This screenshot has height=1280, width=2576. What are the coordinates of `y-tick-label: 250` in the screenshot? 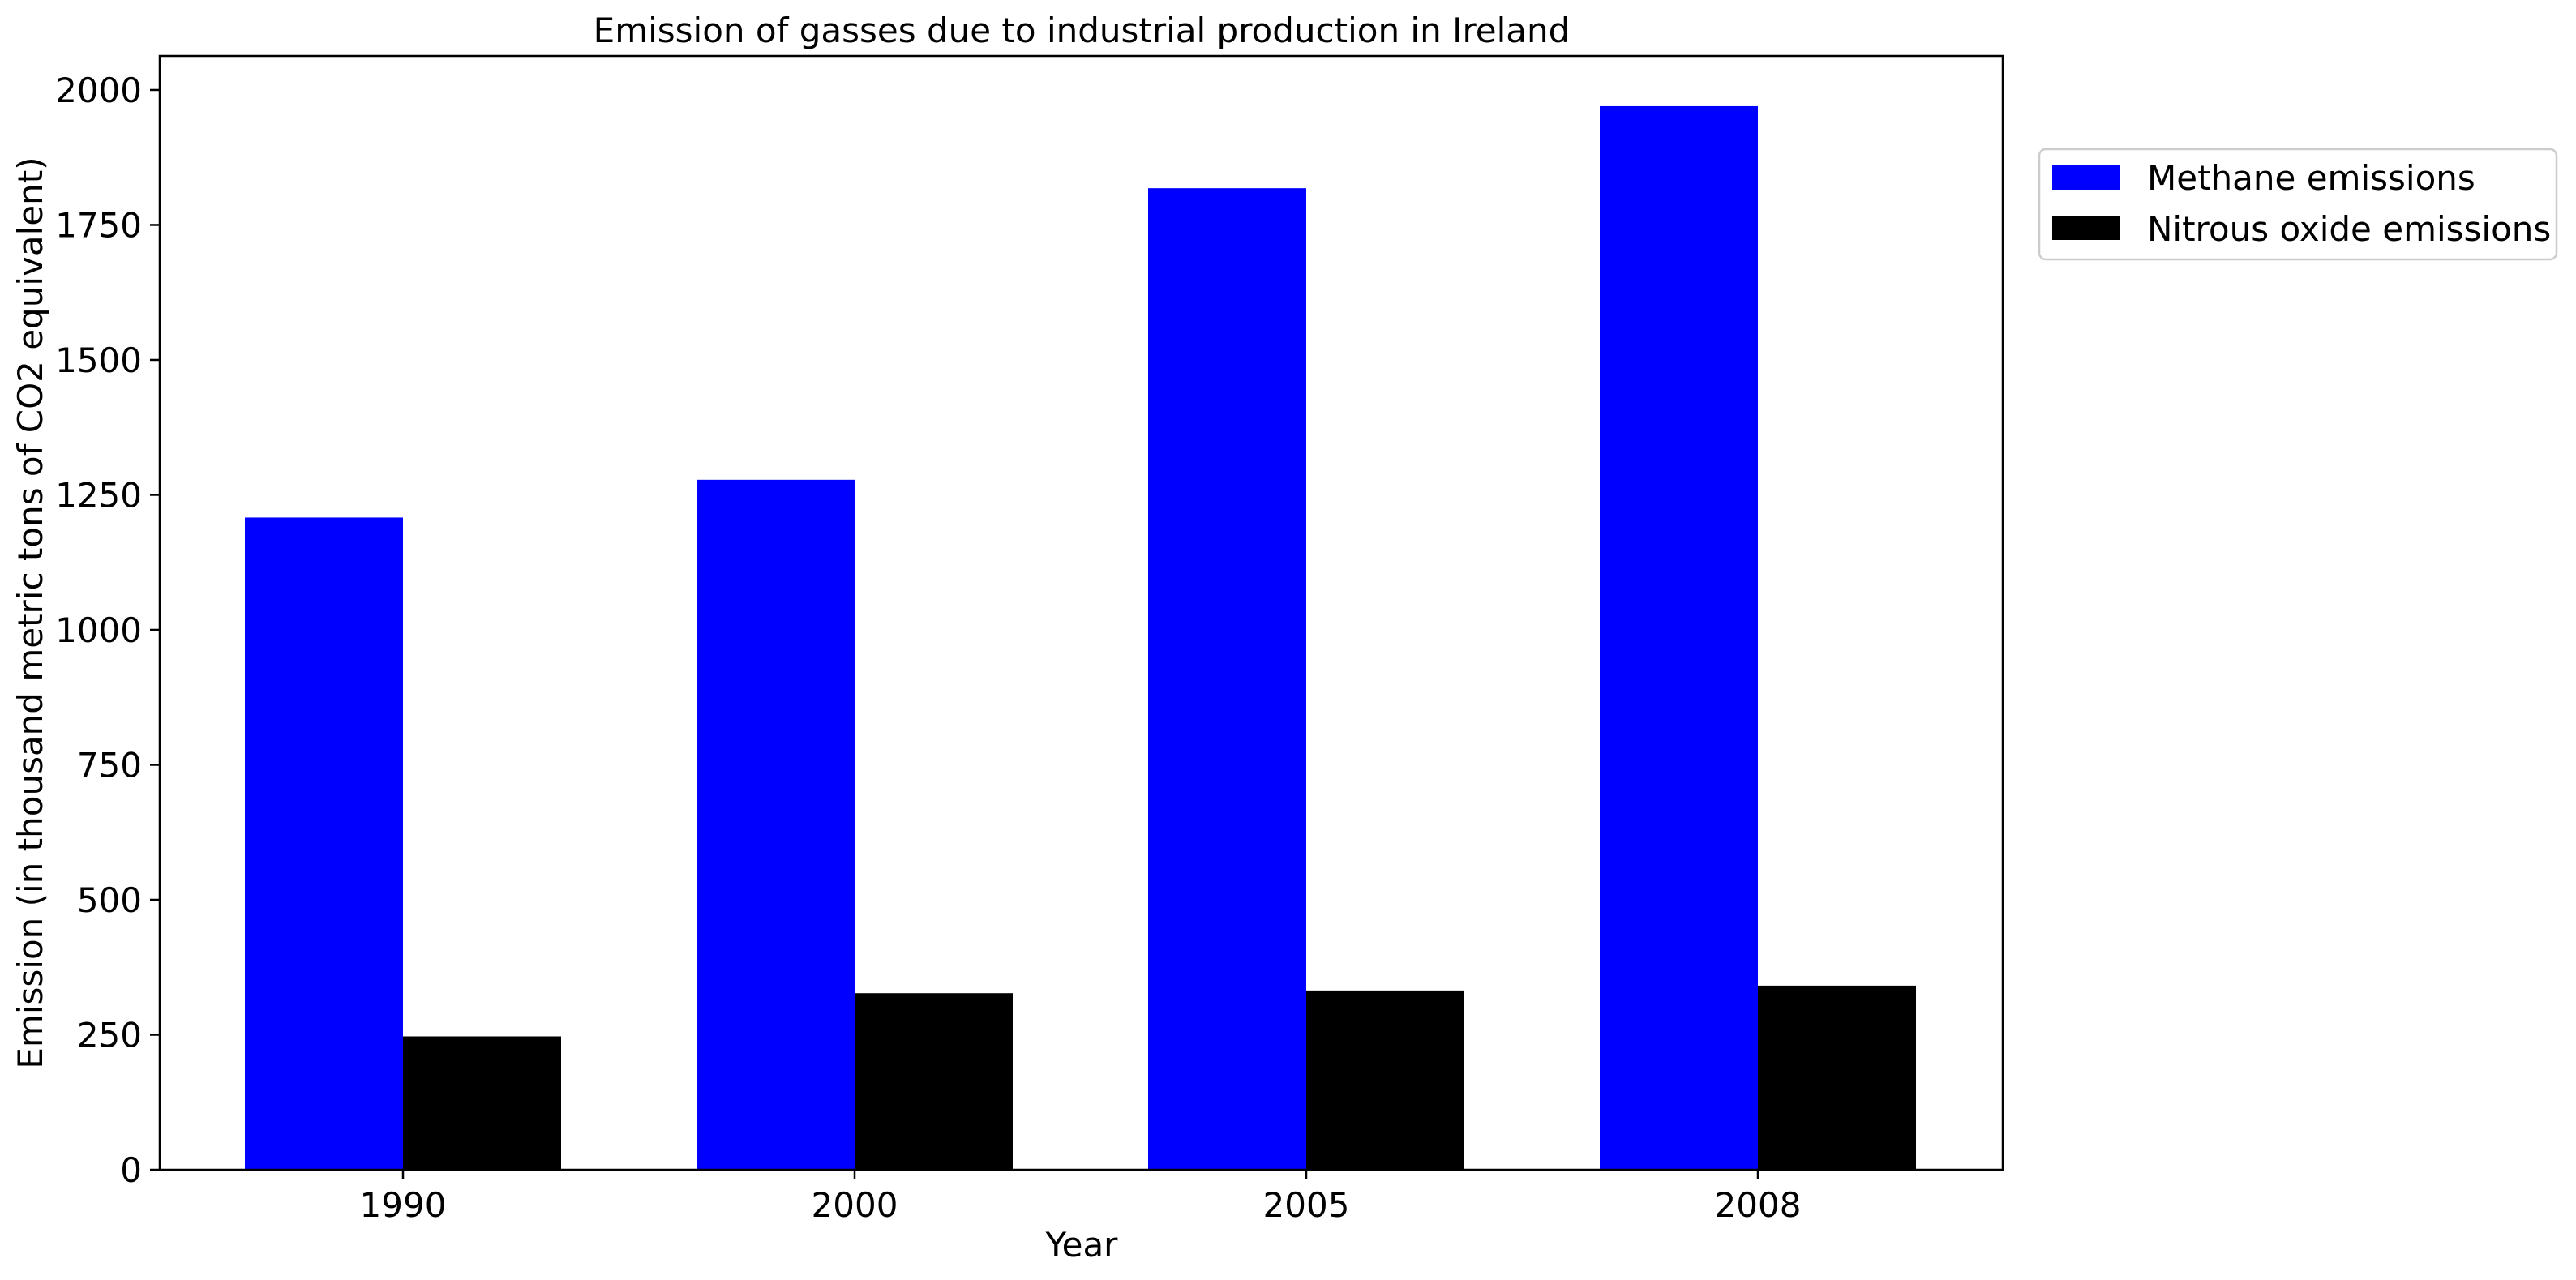 It's located at (109, 1035).